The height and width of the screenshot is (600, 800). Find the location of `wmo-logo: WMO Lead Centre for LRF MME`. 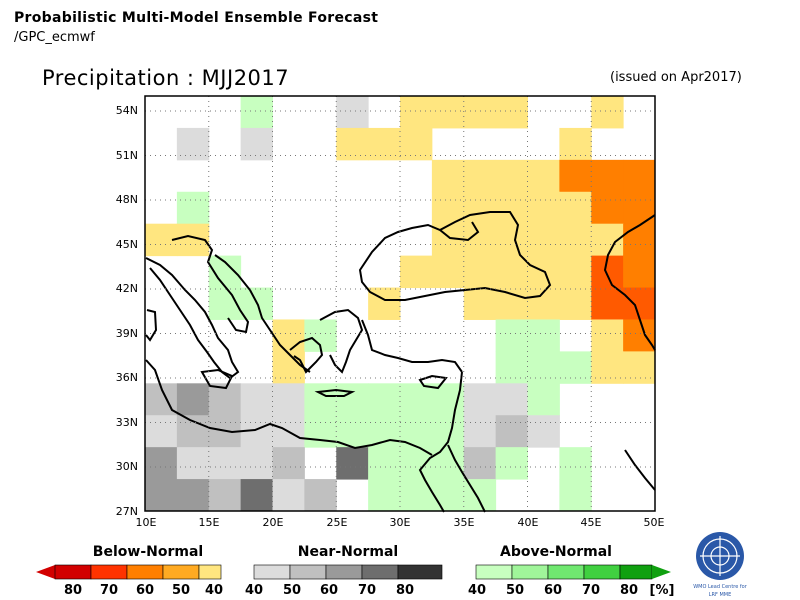

wmo-logo: WMO Lead Centre for LRF MME is located at coordinates (720, 565).